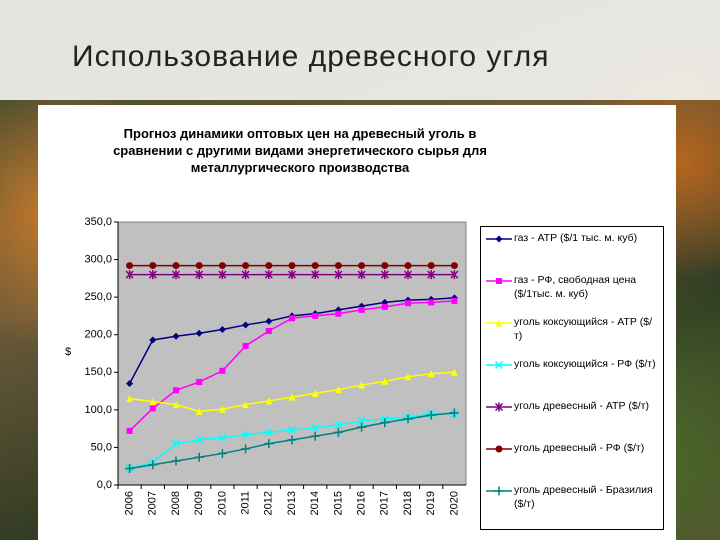 This screenshot has height=540, width=720. Describe the element at coordinates (222, 503) in the screenshot. I see `x-tick-label: 2010` at that location.